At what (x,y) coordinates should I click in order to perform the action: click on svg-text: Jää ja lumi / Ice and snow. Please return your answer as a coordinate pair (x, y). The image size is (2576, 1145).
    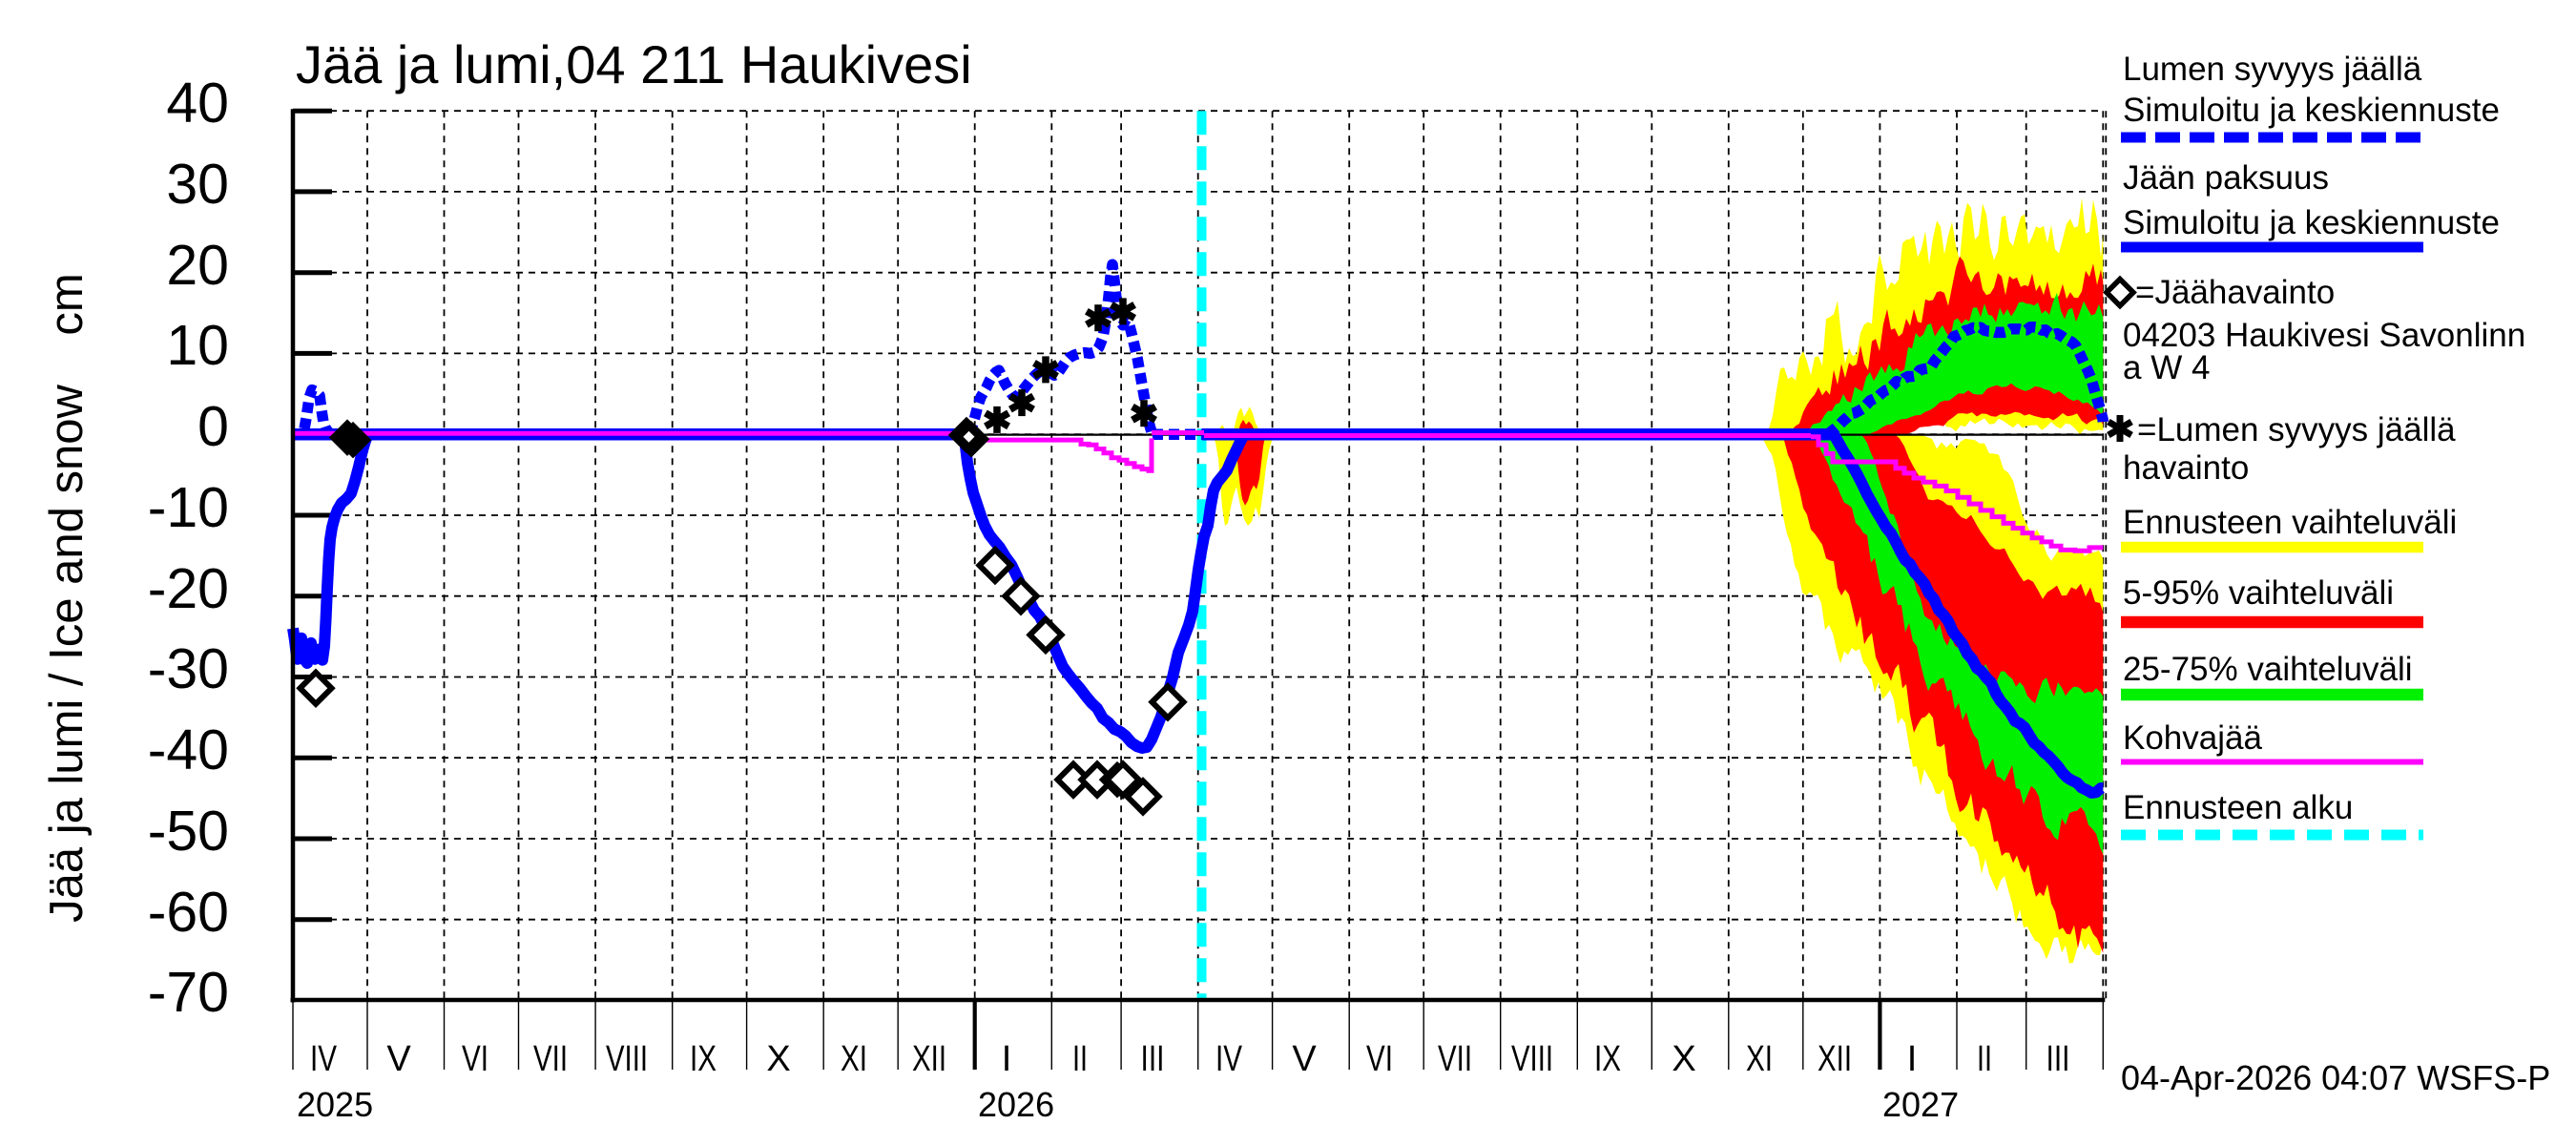
    Looking at the image, I should click on (67, 653).